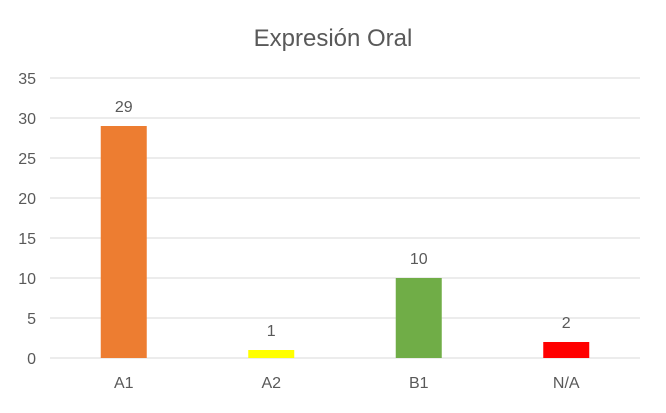 The height and width of the screenshot is (413, 666). What do you see at coordinates (418, 318) in the screenshot?
I see `bar-b1` at bounding box center [418, 318].